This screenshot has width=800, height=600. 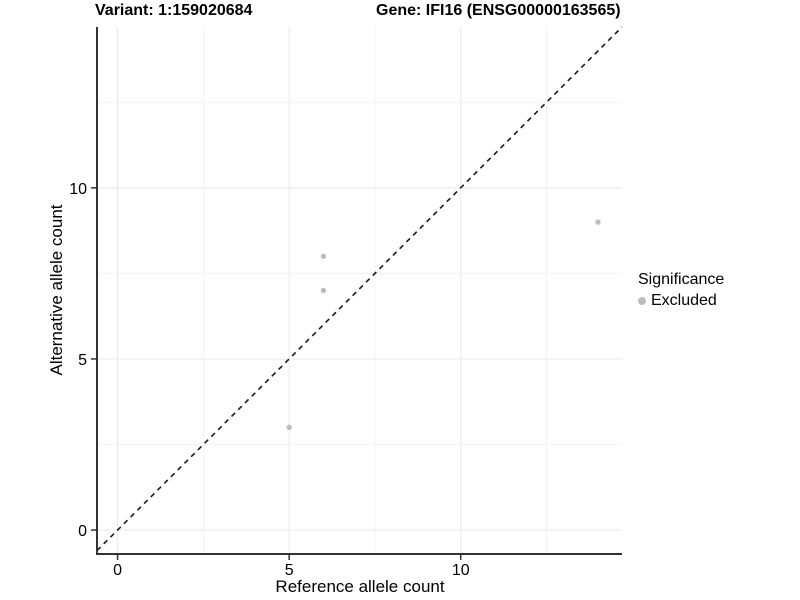 What do you see at coordinates (681, 279) in the screenshot?
I see `legend-title: Significance` at bounding box center [681, 279].